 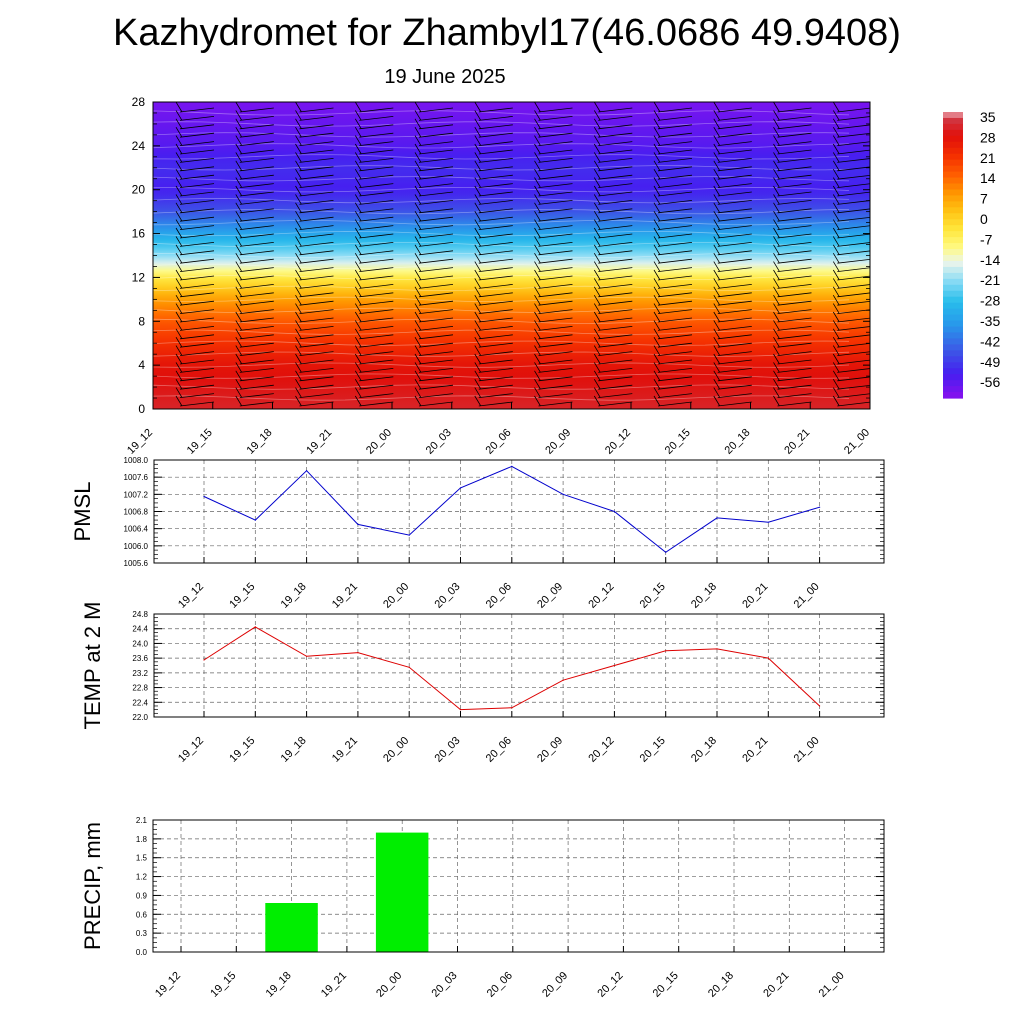 I want to click on y-tick-label: 22.8, so click(x=140, y=688).